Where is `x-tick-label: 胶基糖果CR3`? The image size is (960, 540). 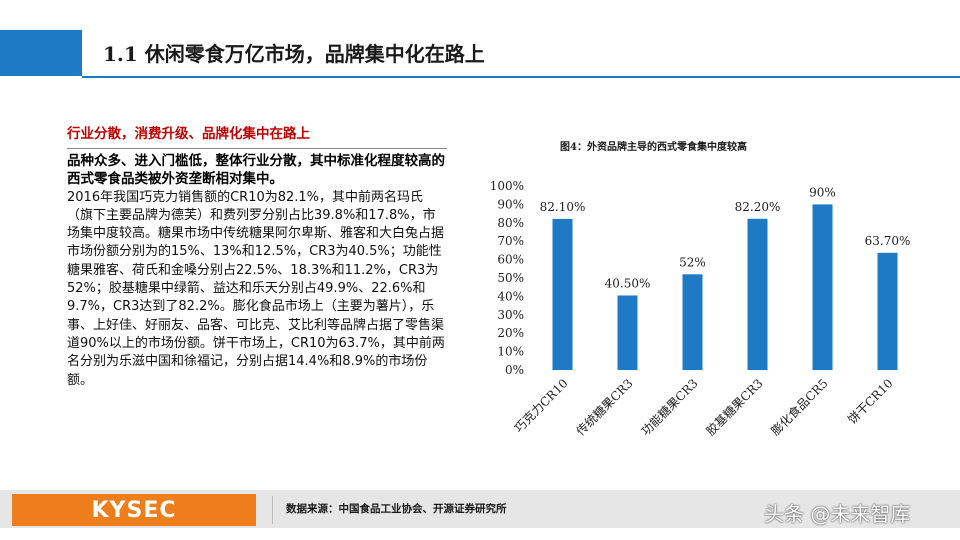
x-tick-label: 胶基糖果CR3 is located at coordinates (734, 407).